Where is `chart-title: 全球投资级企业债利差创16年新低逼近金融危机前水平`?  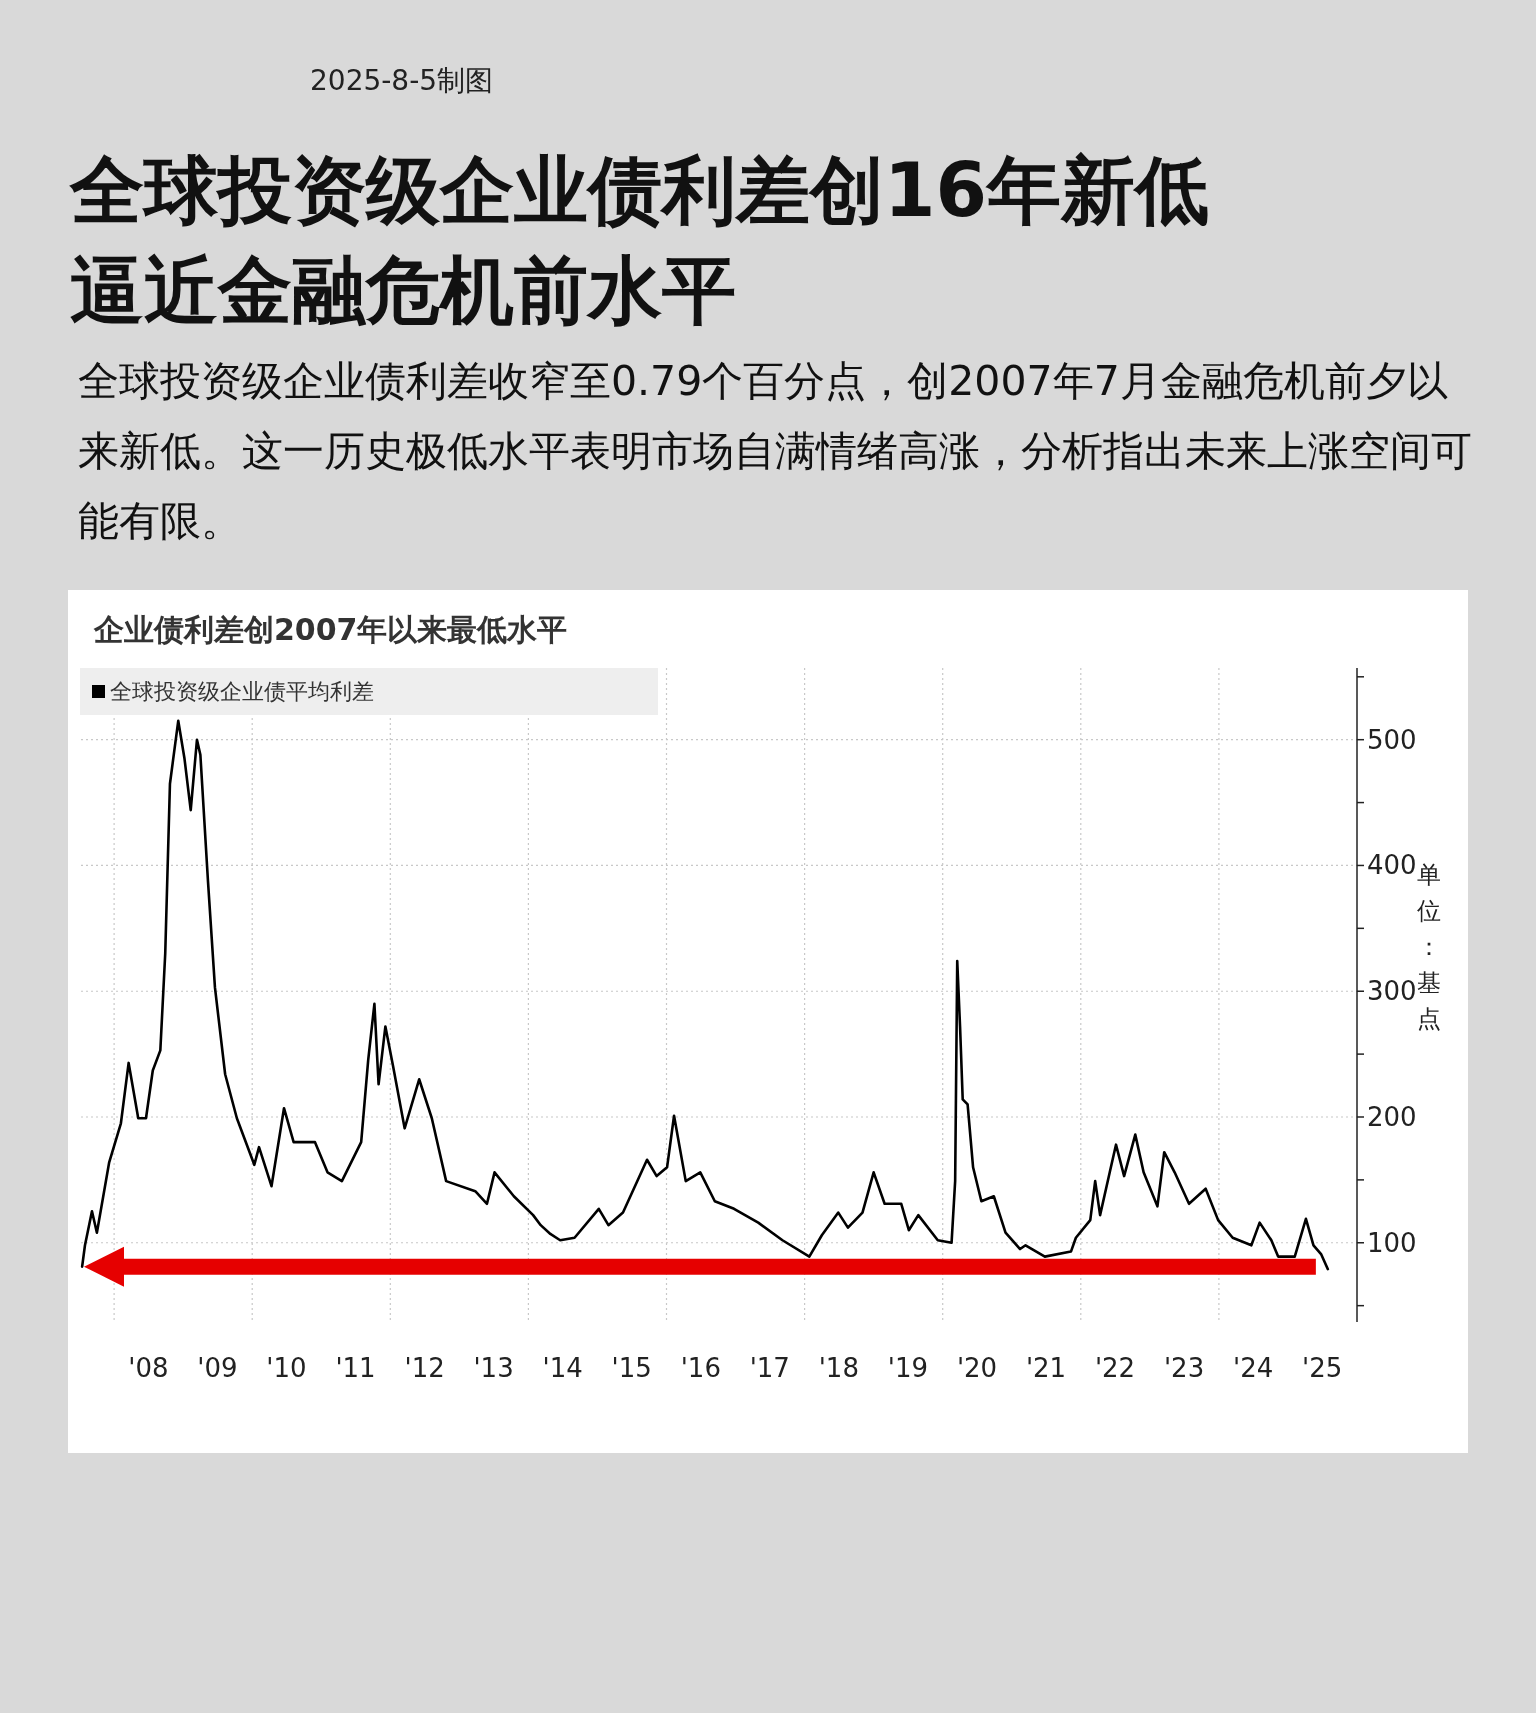
chart-title: 全球投资级企业债利差创16年新低逼近金融危机前水平 is located at coordinates (640, 240).